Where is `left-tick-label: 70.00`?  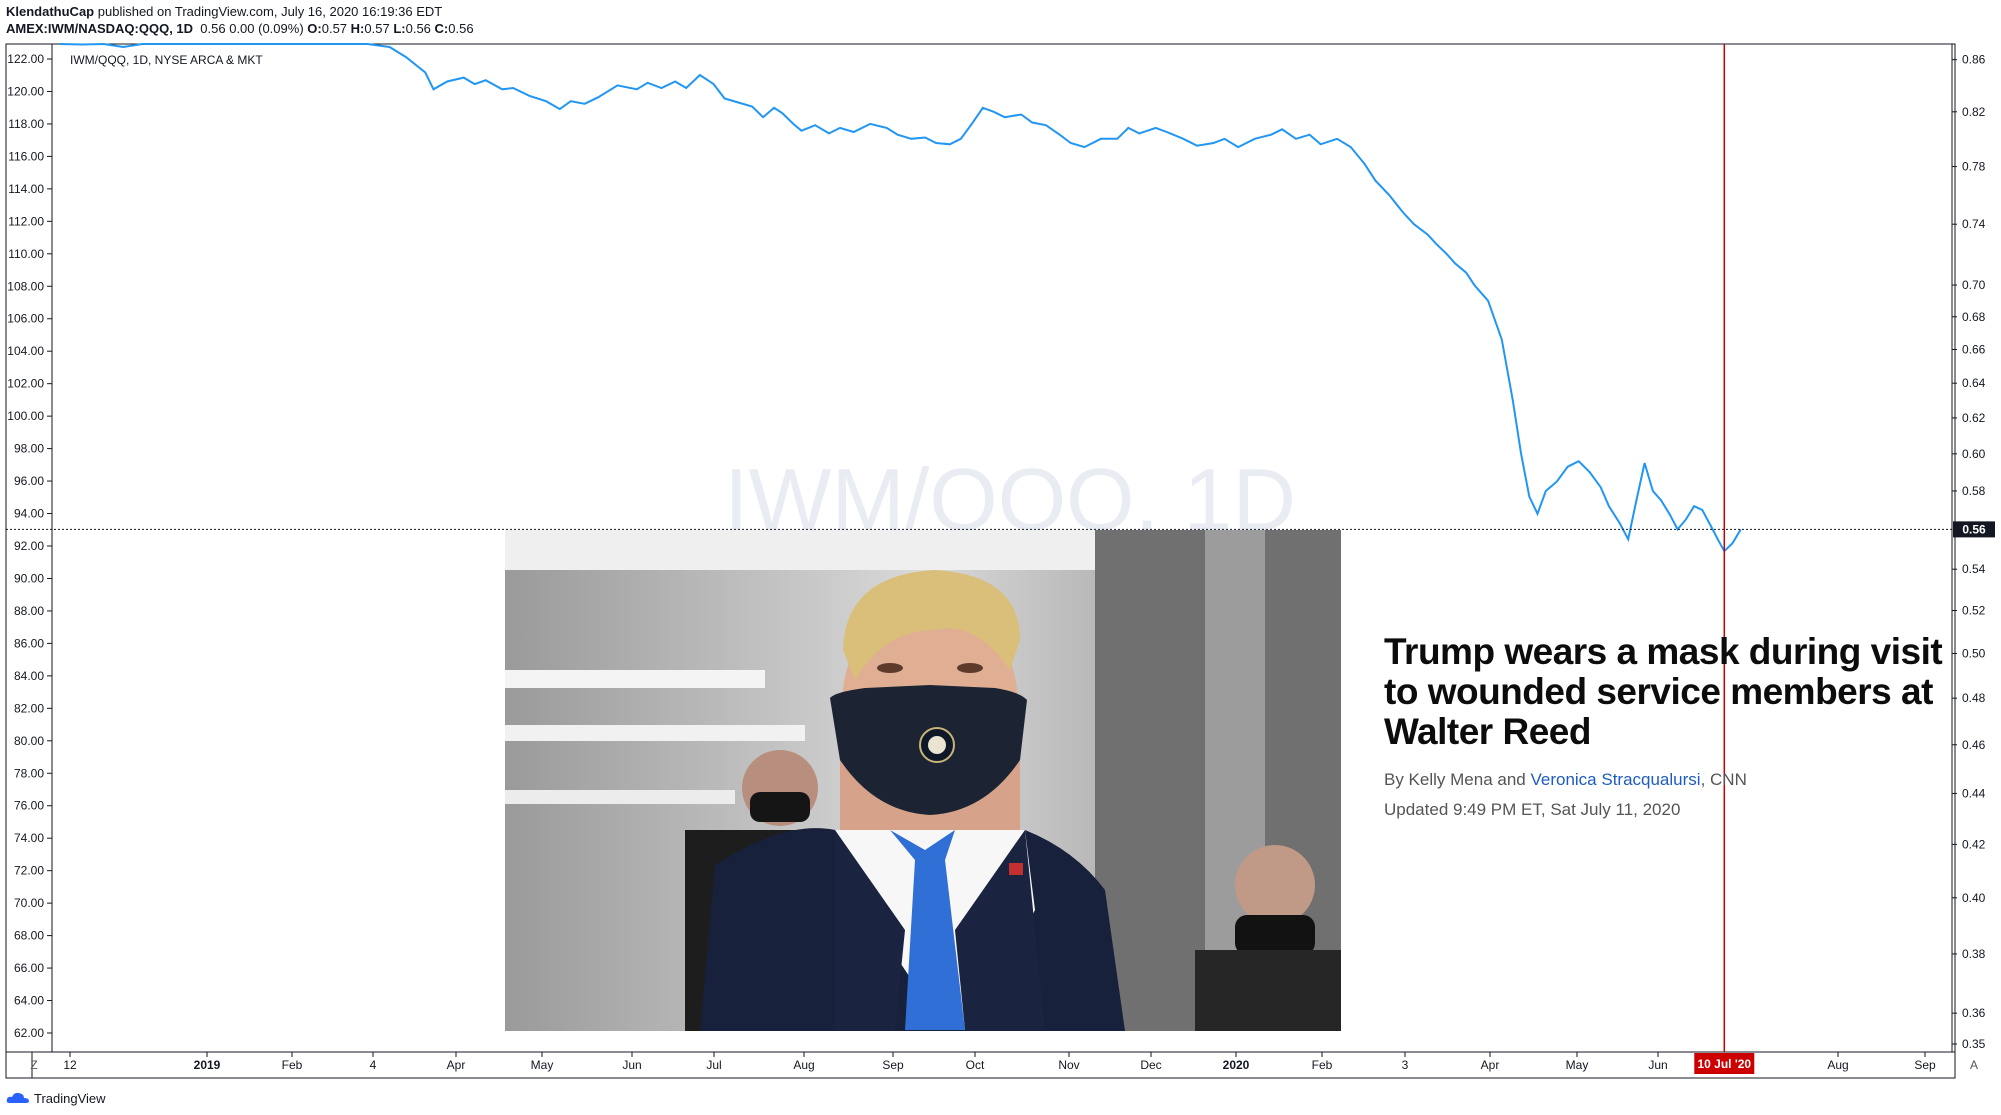
left-tick-label: 70.00 is located at coordinates (29, 903).